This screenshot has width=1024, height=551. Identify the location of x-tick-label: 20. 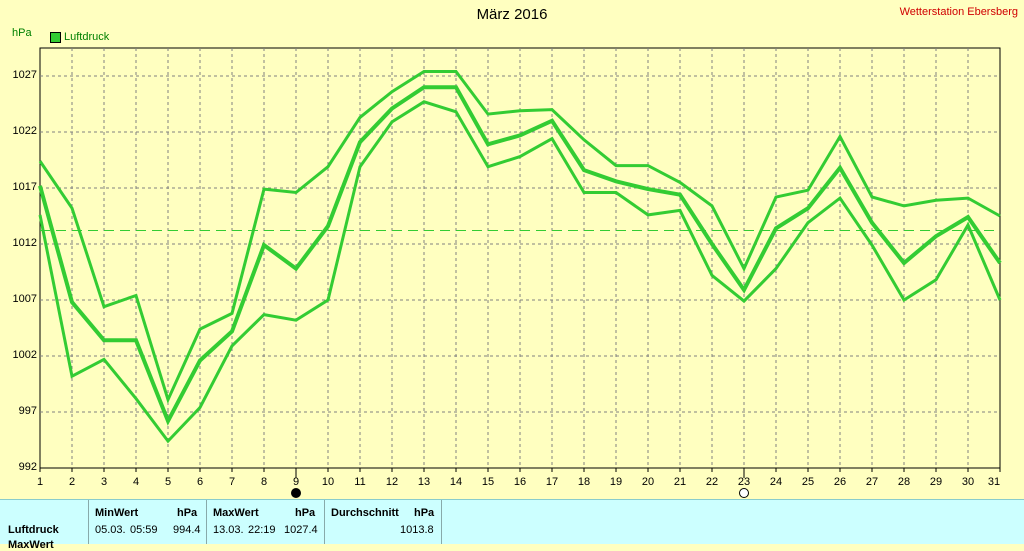
(648, 482).